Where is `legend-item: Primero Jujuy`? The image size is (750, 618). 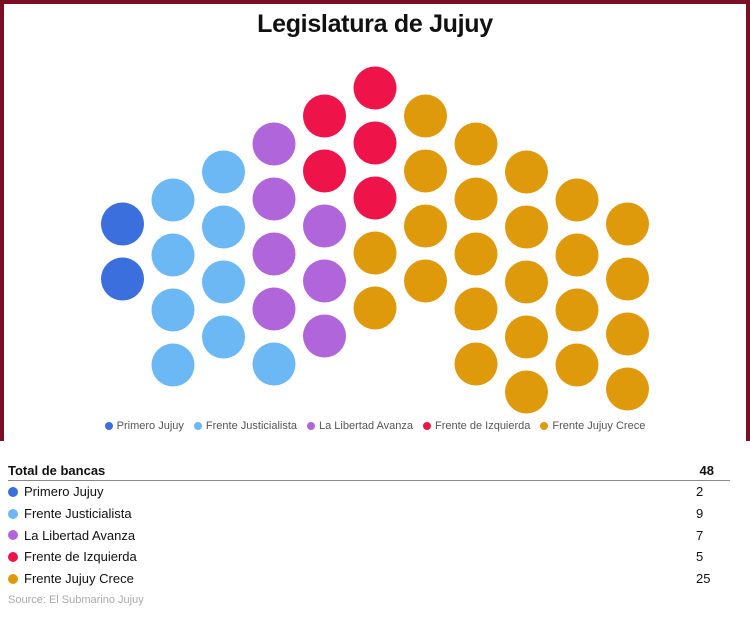 legend-item: Primero Jujuy is located at coordinates (144, 426).